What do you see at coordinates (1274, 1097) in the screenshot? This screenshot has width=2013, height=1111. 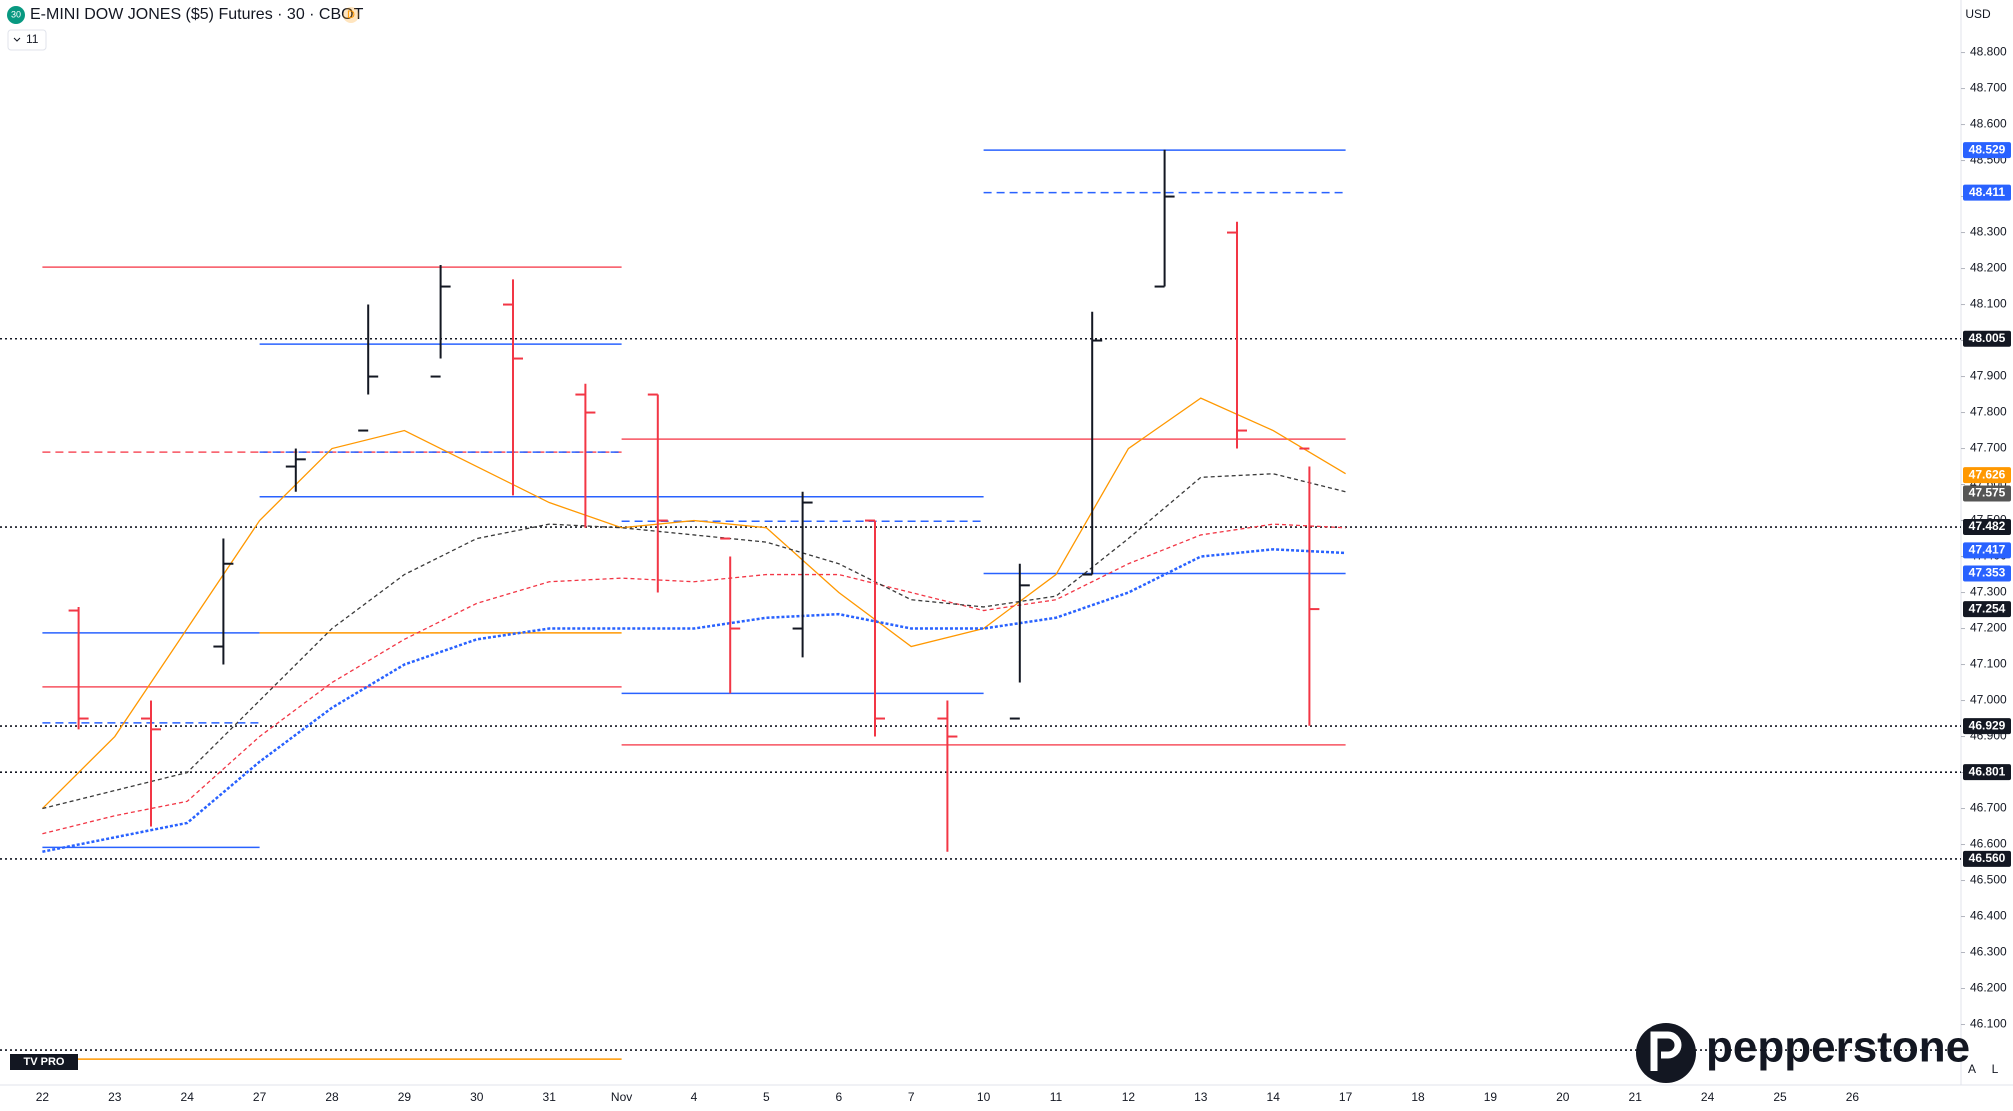 I see `x-tick-label: 14` at bounding box center [1274, 1097].